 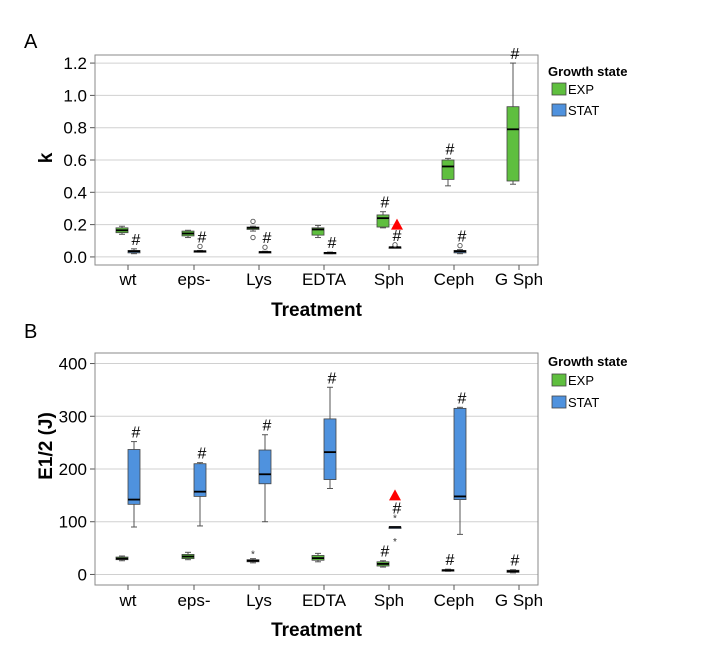 What do you see at coordinates (73, 522) in the screenshot?
I see `y-tick-label: 100` at bounding box center [73, 522].